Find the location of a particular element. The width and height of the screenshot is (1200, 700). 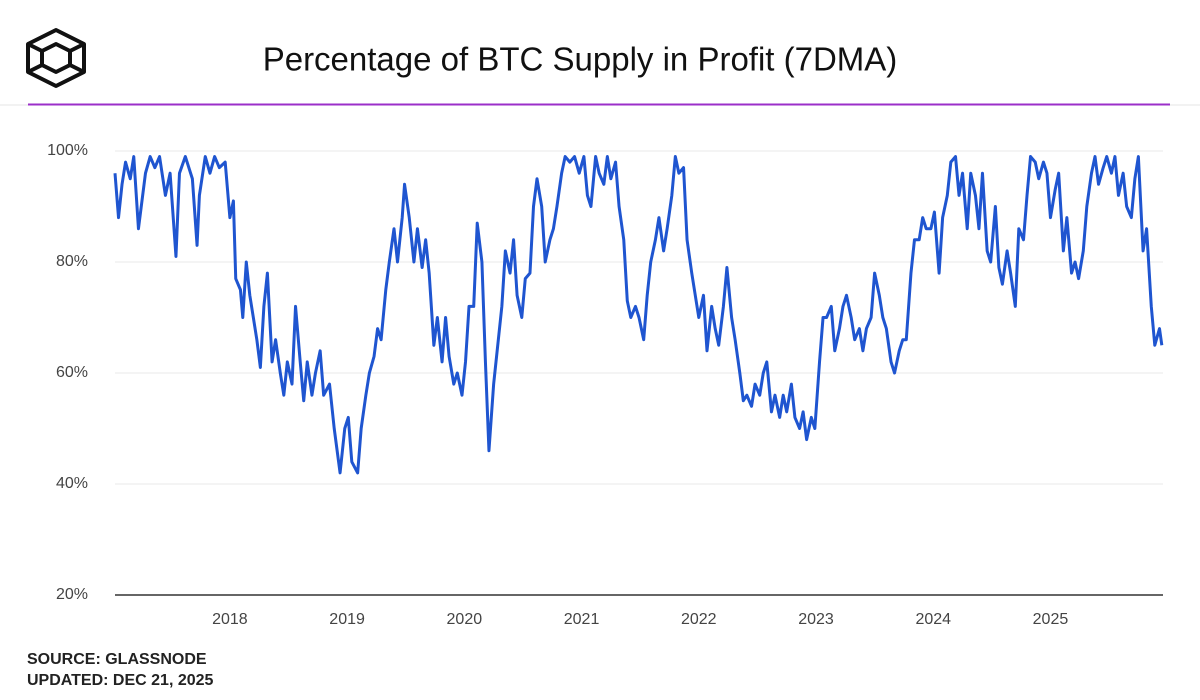

updated-note: UPDATED: DEC 21, 2025 is located at coordinates (120, 680).